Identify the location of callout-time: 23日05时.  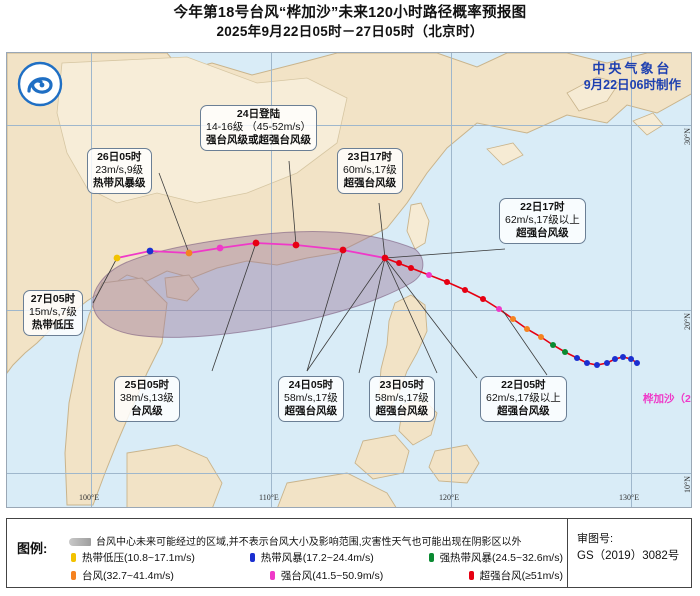
(402, 385).